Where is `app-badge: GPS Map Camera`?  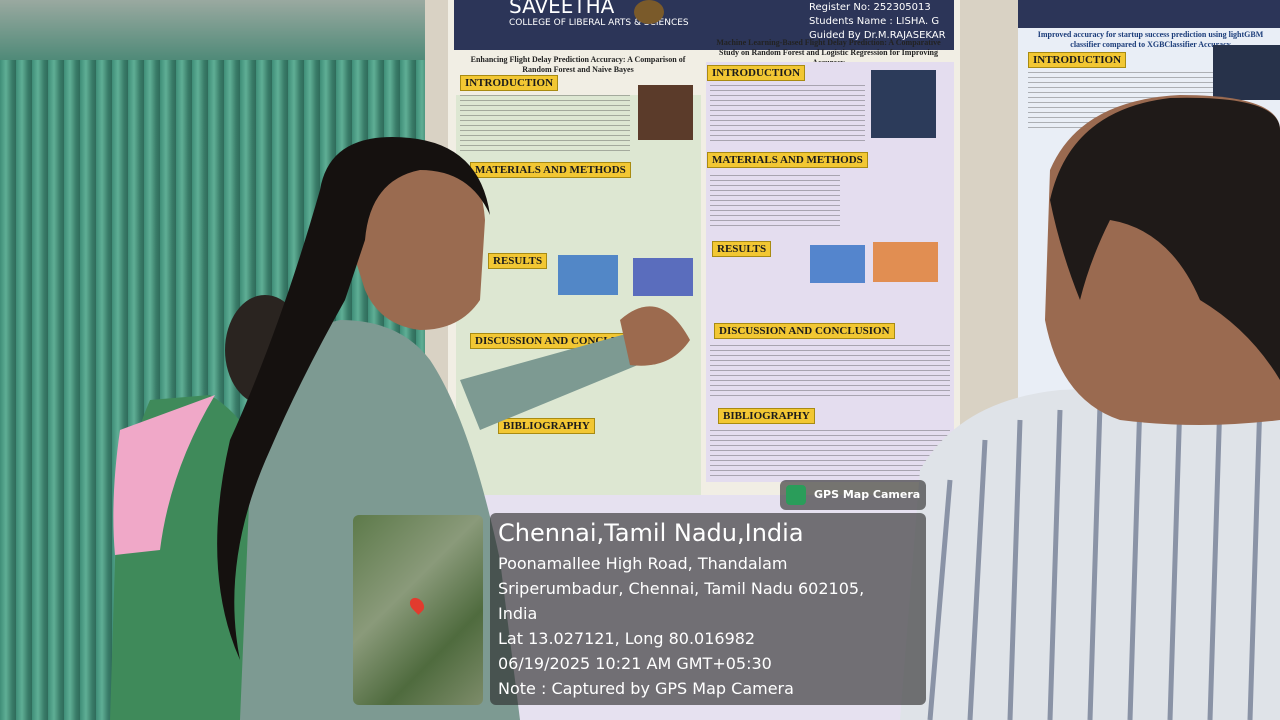
app-badge: GPS Map Camera is located at coordinates (853, 495).